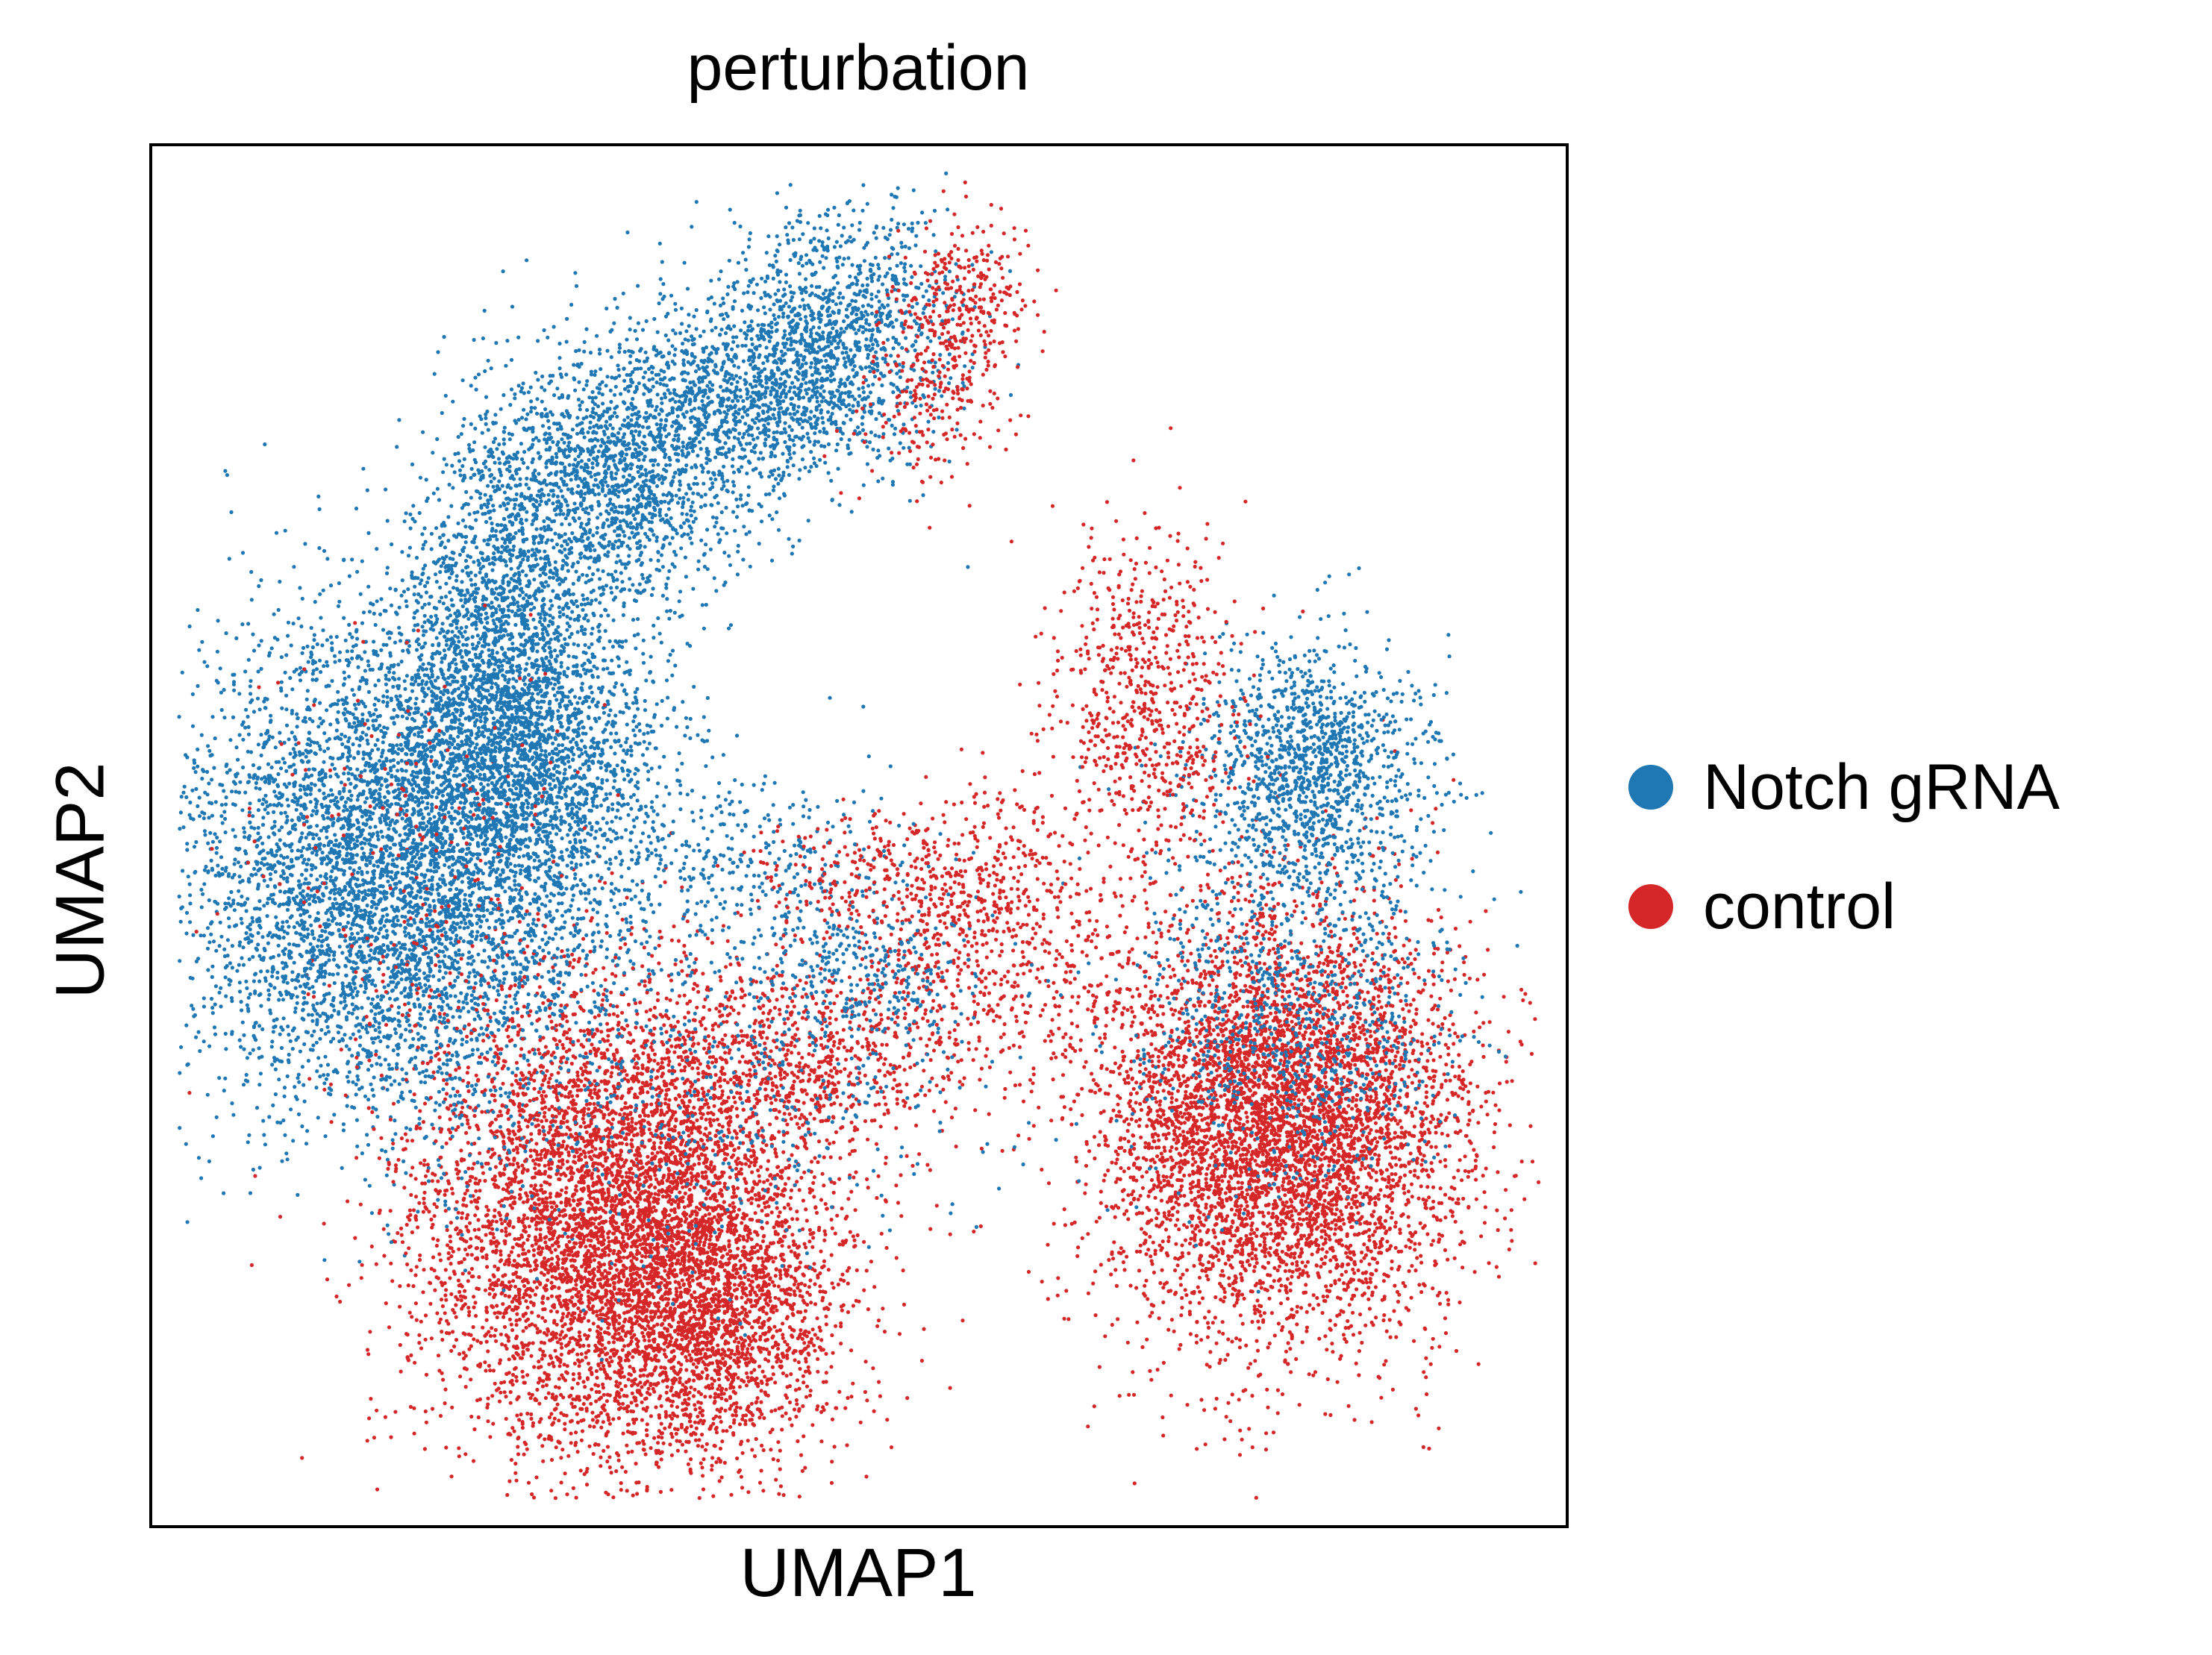 This screenshot has height=1655, width=2212. What do you see at coordinates (1799, 906) in the screenshot?
I see `legend-label-control: control` at bounding box center [1799, 906].